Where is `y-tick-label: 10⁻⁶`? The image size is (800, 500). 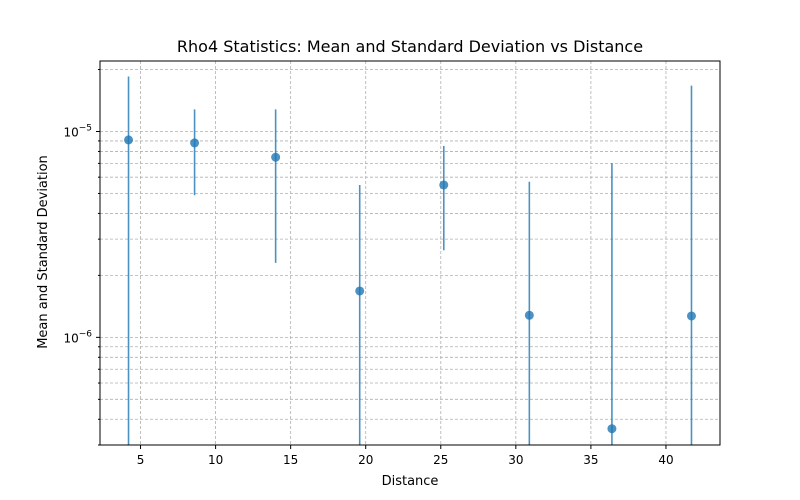 y-tick-label: 10⁻⁶ is located at coordinates (77, 337).